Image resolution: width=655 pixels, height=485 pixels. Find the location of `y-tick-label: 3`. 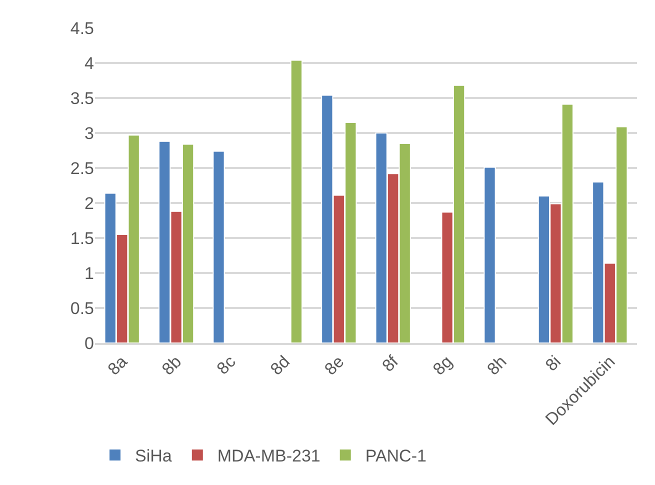

y-tick-label: 3 is located at coordinates (89, 133).